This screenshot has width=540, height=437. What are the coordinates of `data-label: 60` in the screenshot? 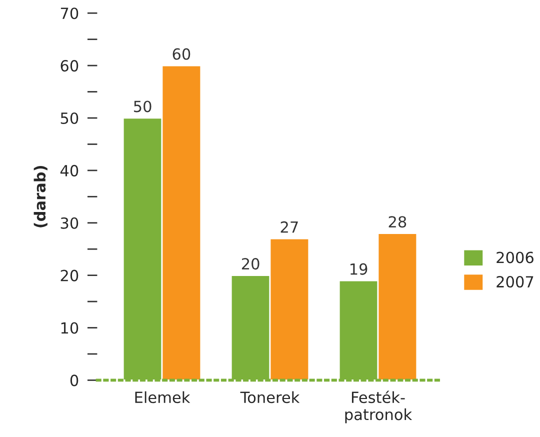 It's located at (181, 54).